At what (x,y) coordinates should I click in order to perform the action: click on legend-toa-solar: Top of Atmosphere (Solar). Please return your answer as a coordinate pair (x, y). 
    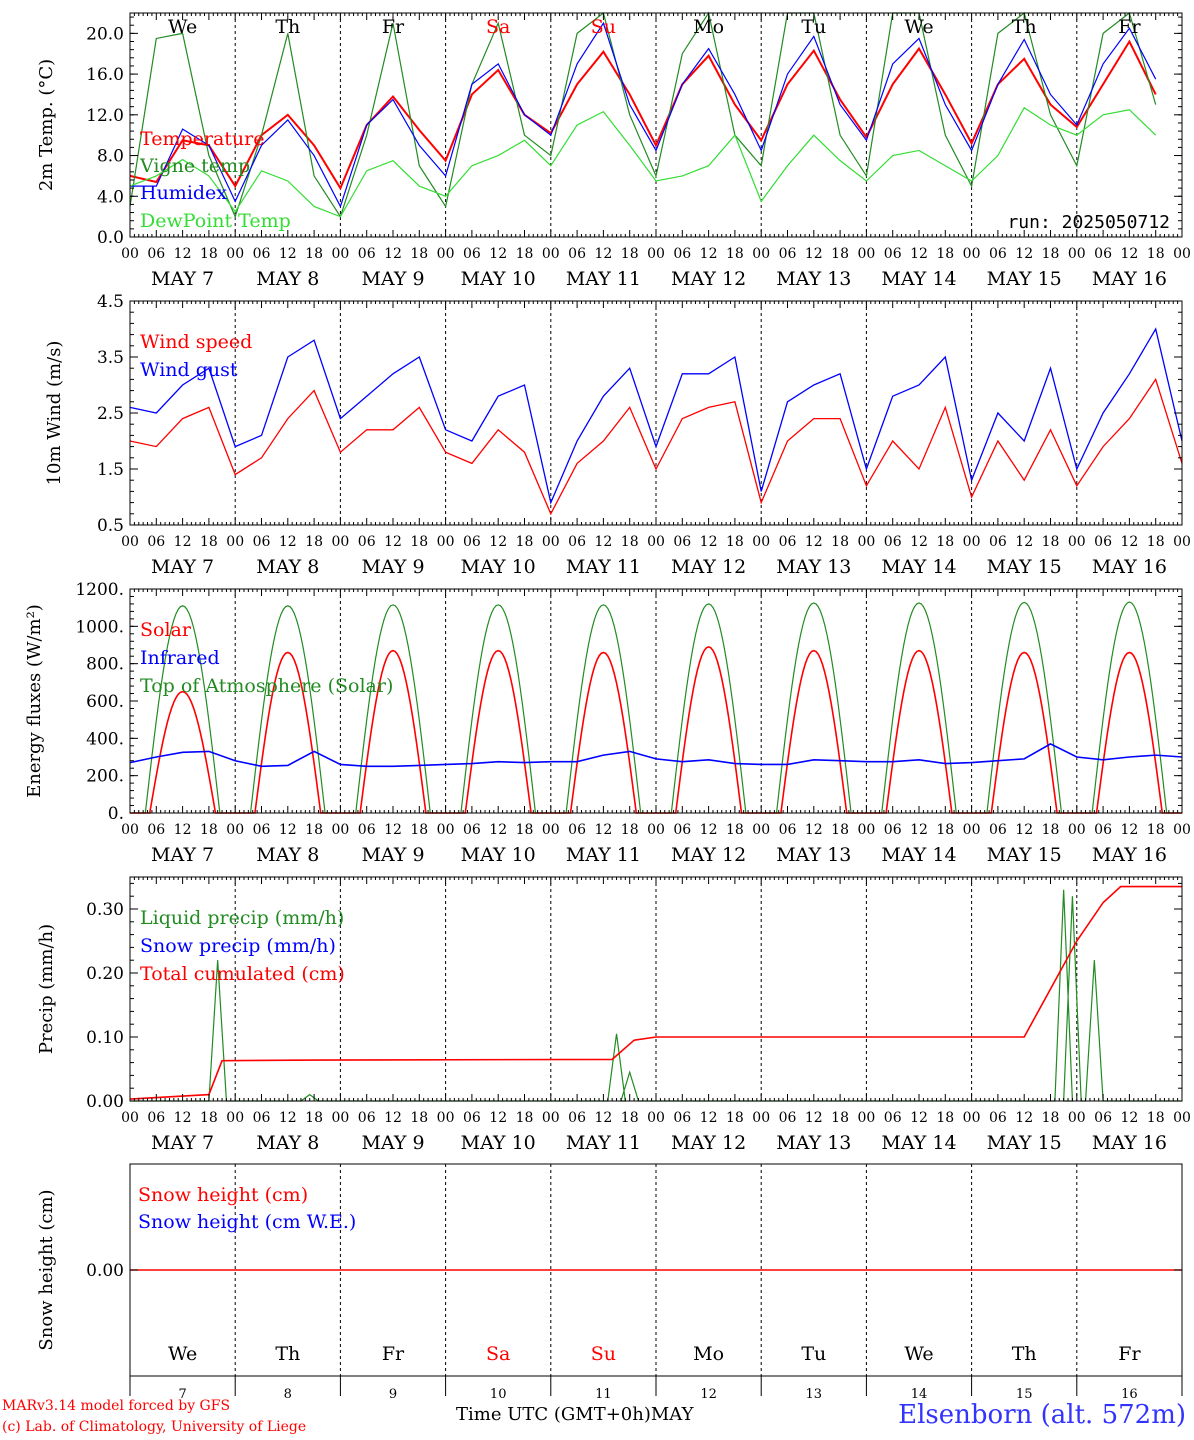
    Looking at the image, I should click on (266, 686).